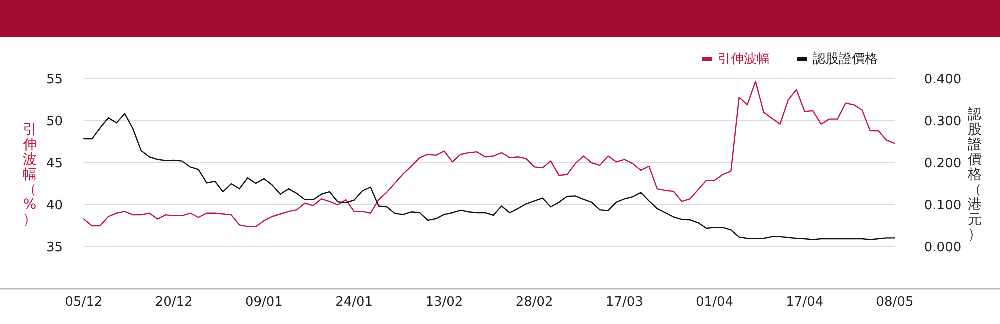  I want to click on text: 認股證價格（港元）, so click(975, 175).